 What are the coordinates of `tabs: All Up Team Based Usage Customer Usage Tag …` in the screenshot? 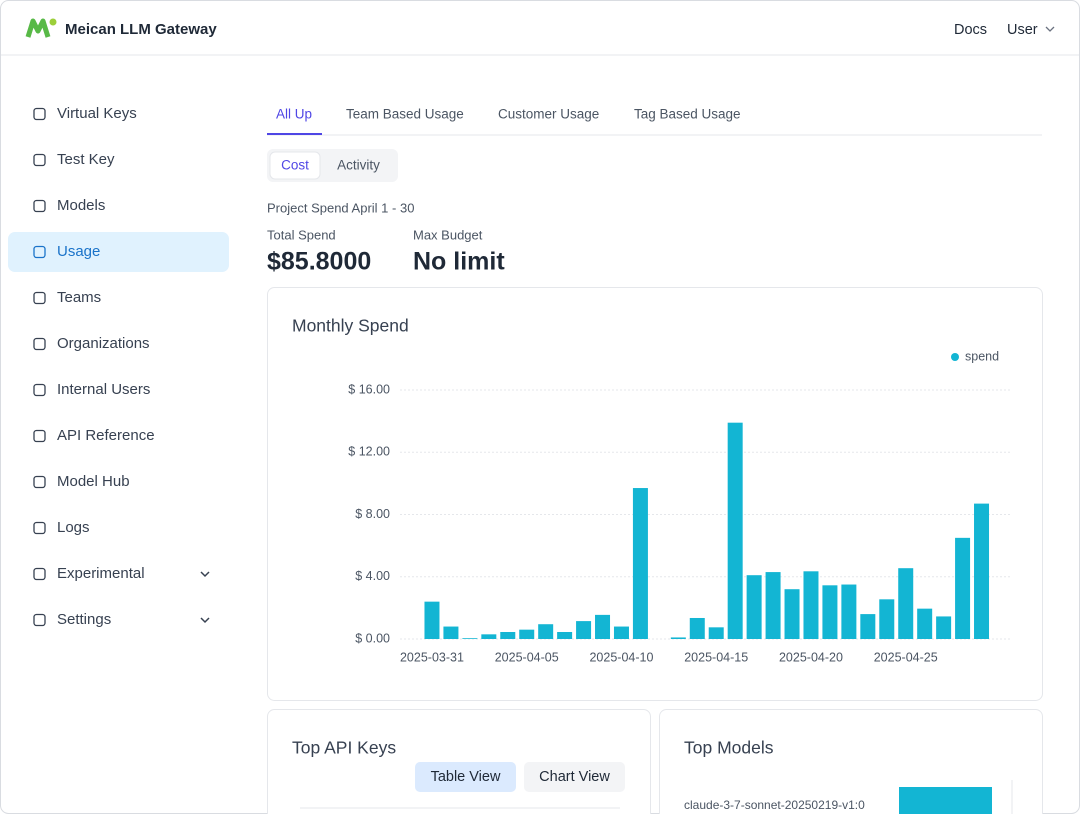 It's located at (504, 121).